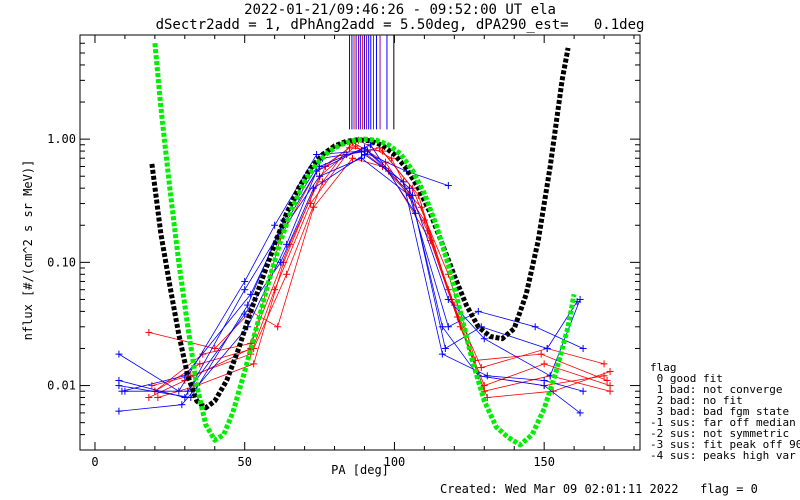 The width and height of the screenshot is (800, 500). What do you see at coordinates (61, 386) in the screenshot?
I see `y-tick-label: 0.01` at bounding box center [61, 386].